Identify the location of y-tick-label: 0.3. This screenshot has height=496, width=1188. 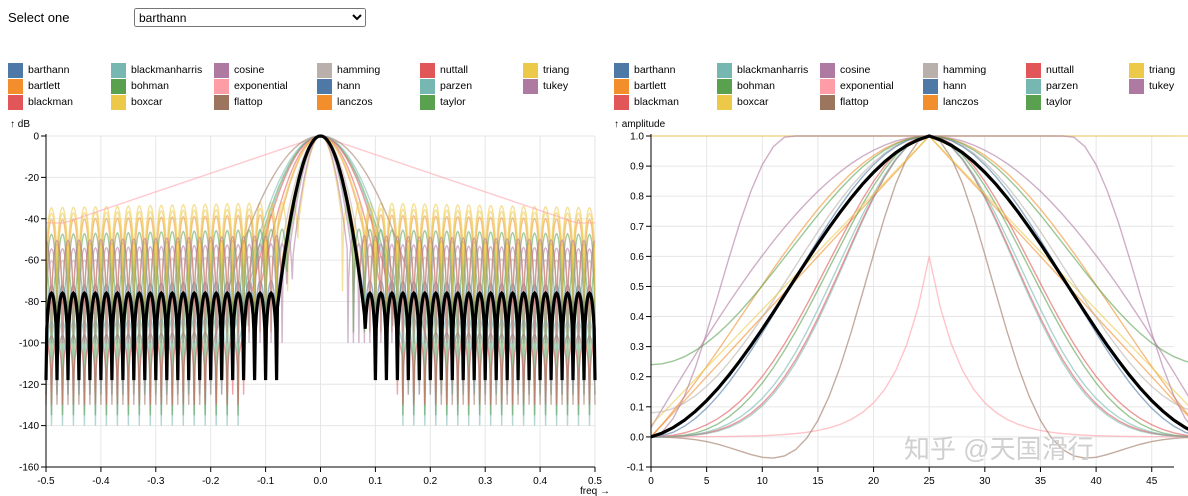
(637, 347).